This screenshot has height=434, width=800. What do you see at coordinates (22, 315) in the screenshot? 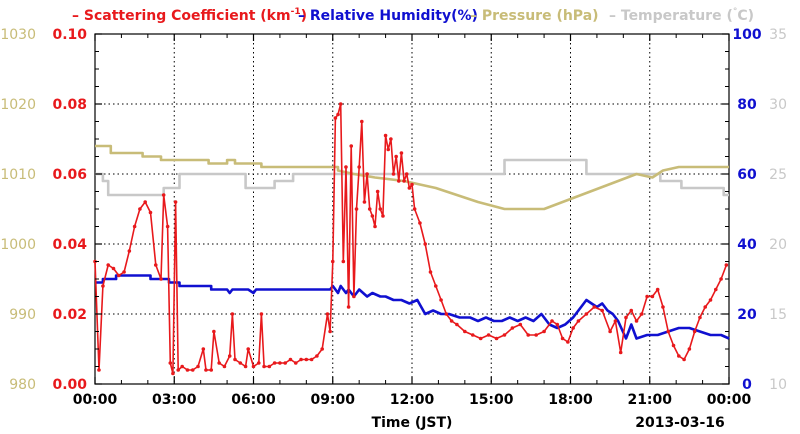
I see `y-tick-label-pressure: 990` at bounding box center [22, 315].